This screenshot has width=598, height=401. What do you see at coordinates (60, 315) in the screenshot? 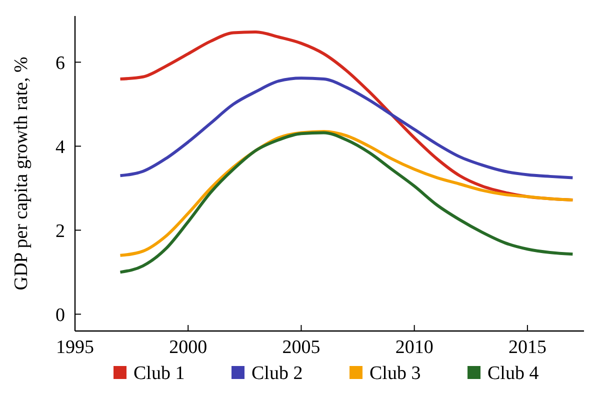
I see `y-tick-label: 0` at bounding box center [60, 315].